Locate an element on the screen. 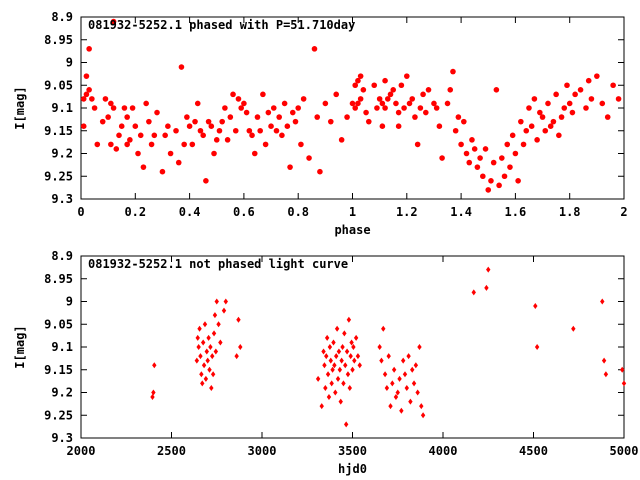 The width and height of the screenshot is (640, 480). unphased-x-tick-label: 3000 is located at coordinates (262, 451).